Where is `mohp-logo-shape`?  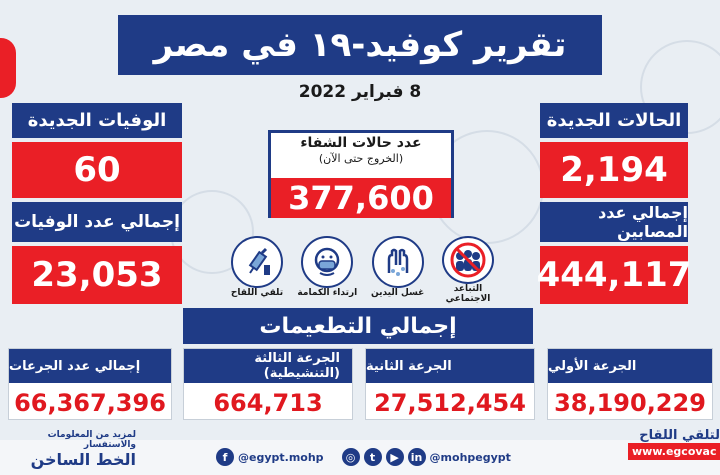 mohp-logo-shape is located at coordinates (8, 68).